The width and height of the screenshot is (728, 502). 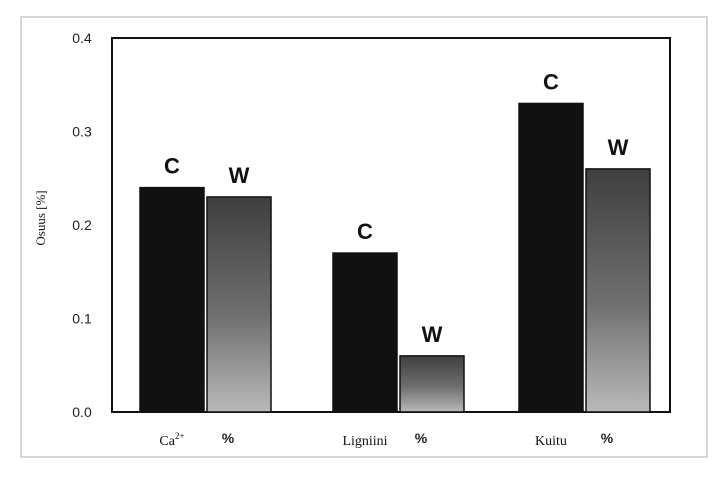 I want to click on y-axis-ticks: 0.0 0.1 0.2 0.3 0.4, so click(x=82, y=225).